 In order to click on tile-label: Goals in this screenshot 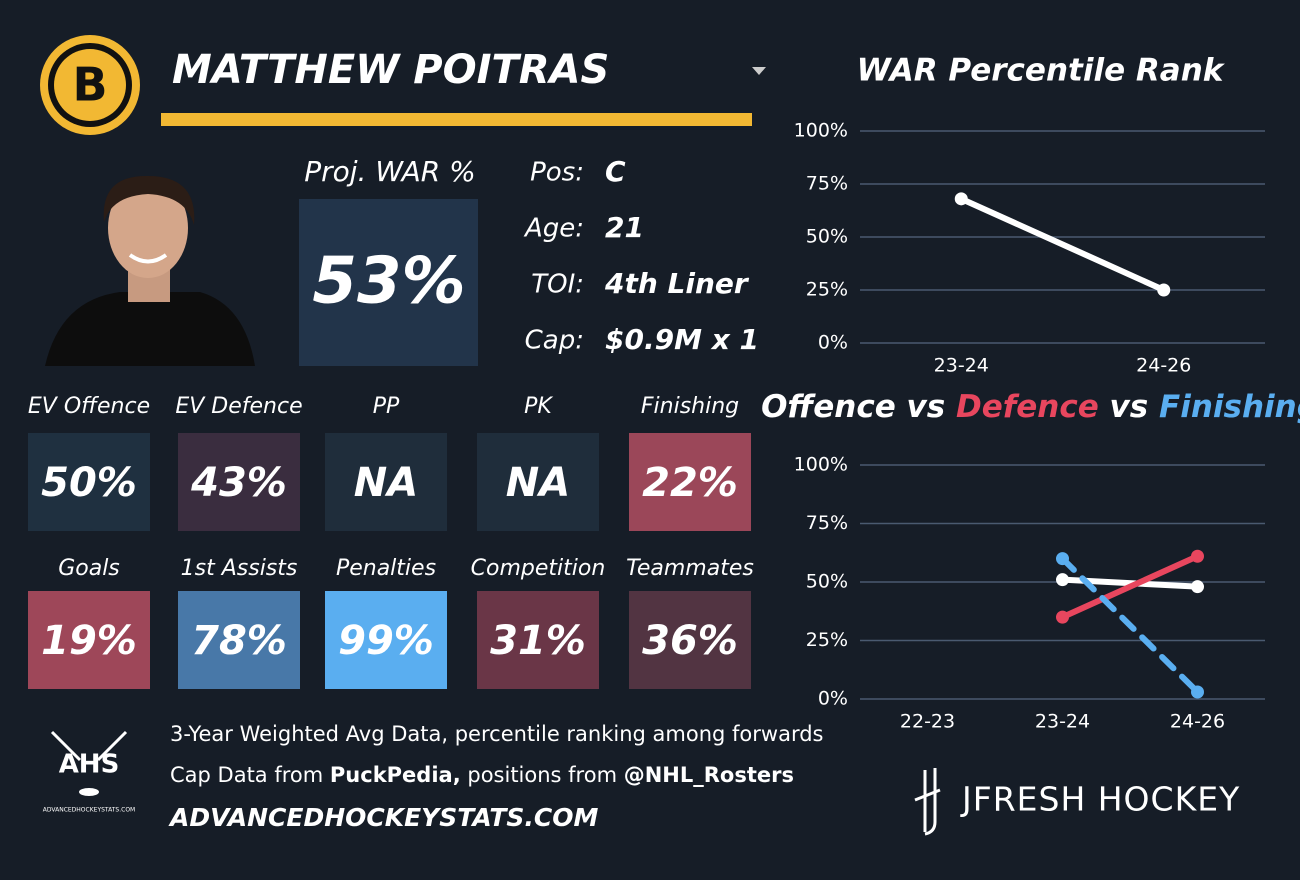, I will do `click(89, 568)`.